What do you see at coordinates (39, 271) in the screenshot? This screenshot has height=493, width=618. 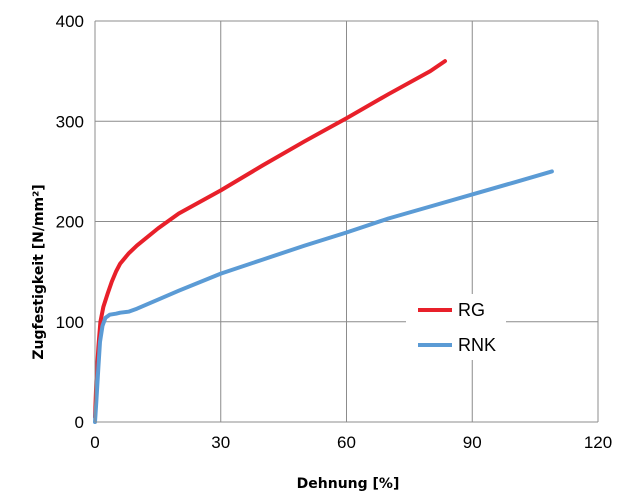 I see `y-axis-title: Zugfestigkeit [N/mm²]` at bounding box center [39, 271].